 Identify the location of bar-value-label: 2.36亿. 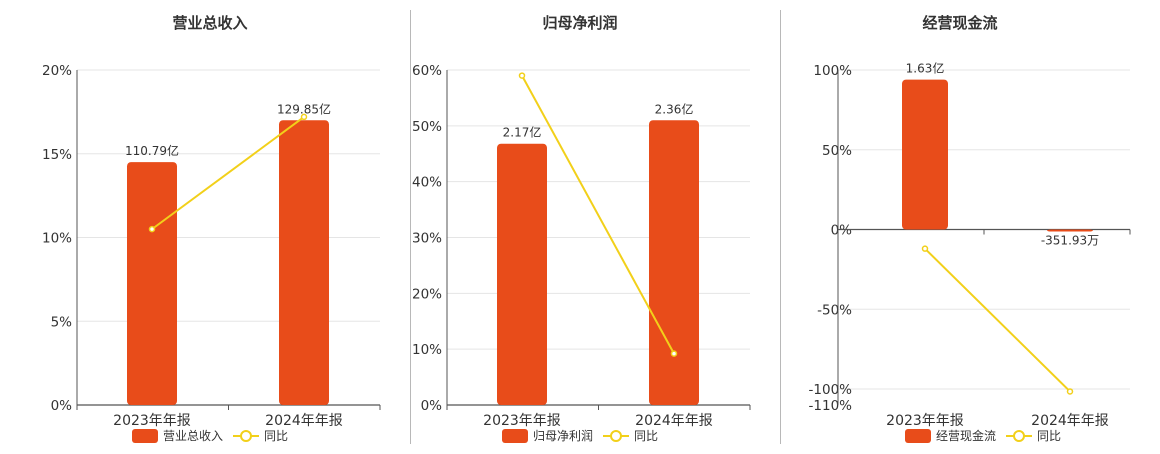
(674, 108).